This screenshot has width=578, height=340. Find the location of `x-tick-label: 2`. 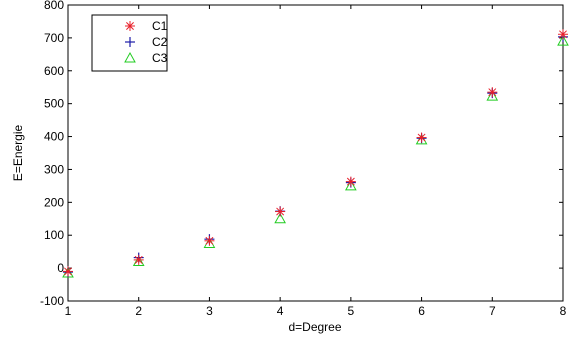

x-tick-label: 2 is located at coordinates (138, 311).